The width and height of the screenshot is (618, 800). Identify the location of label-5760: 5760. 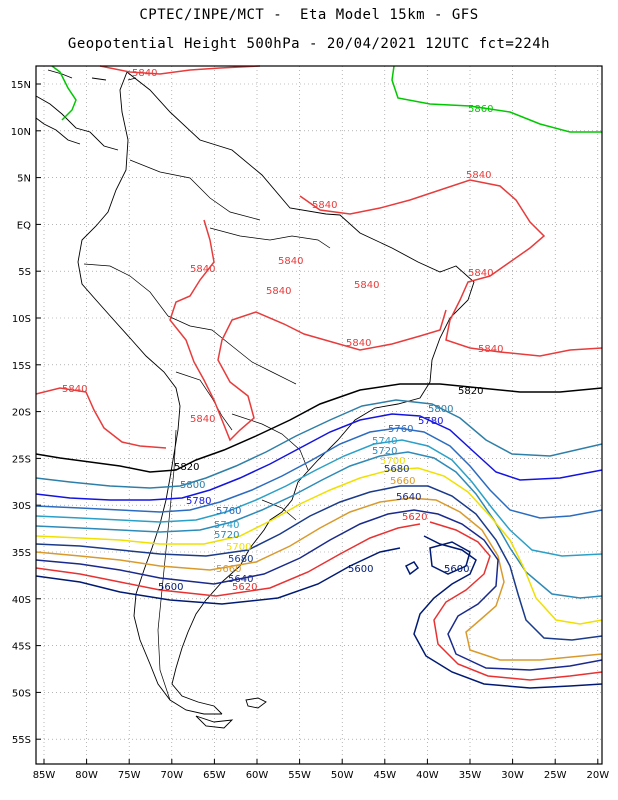
(400, 429).